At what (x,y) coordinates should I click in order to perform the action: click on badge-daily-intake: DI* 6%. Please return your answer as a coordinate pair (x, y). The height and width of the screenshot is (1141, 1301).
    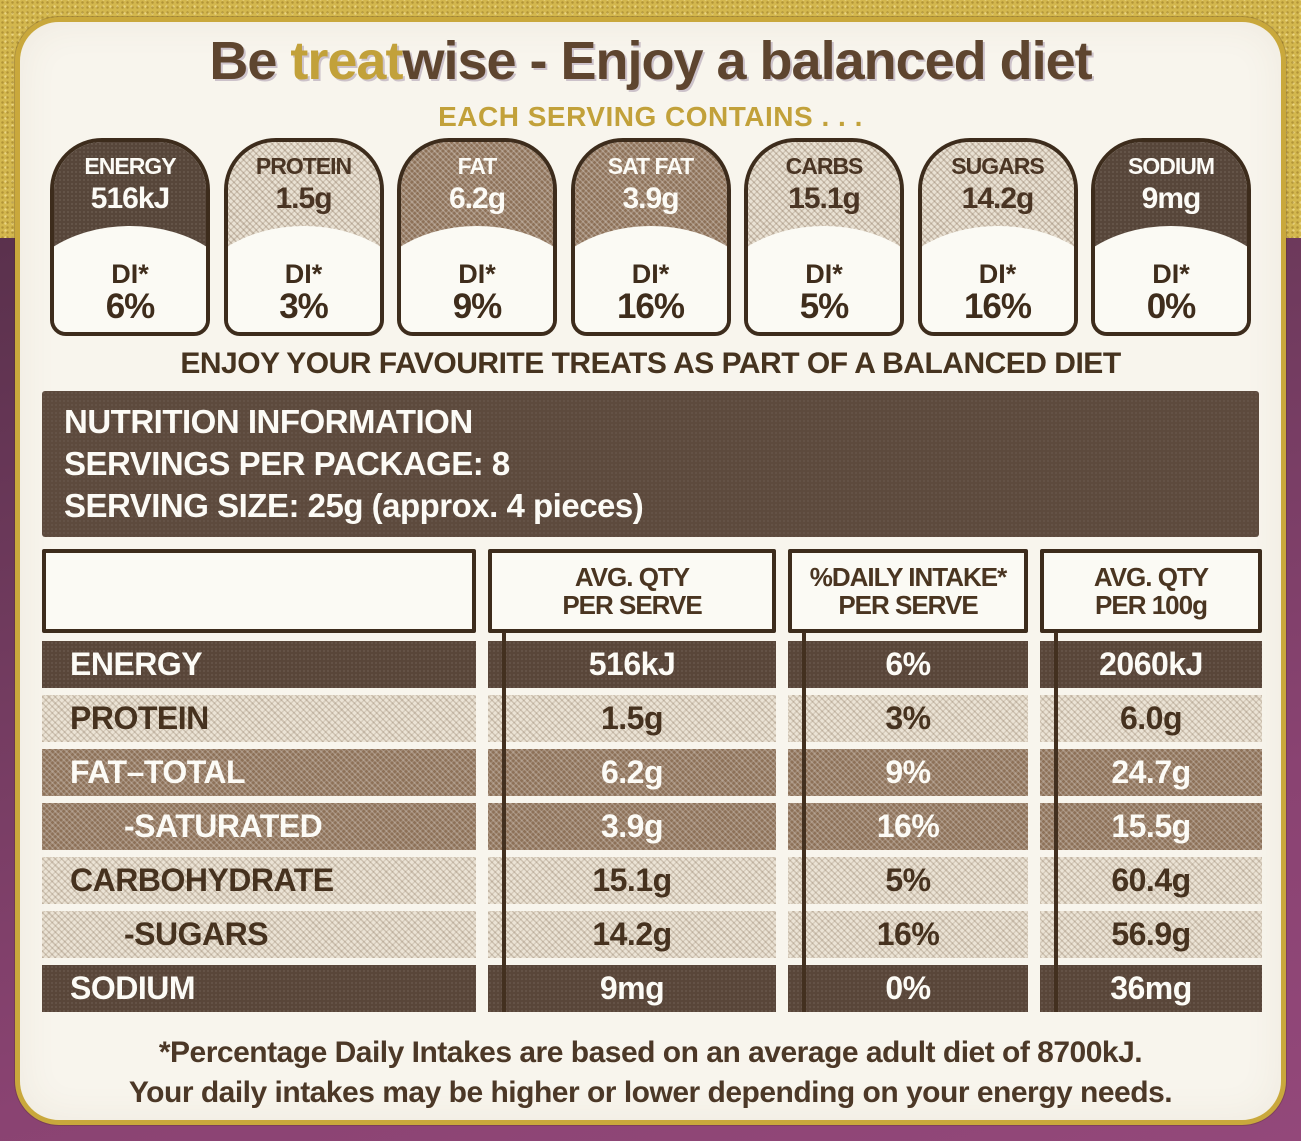
    Looking at the image, I should click on (130, 292).